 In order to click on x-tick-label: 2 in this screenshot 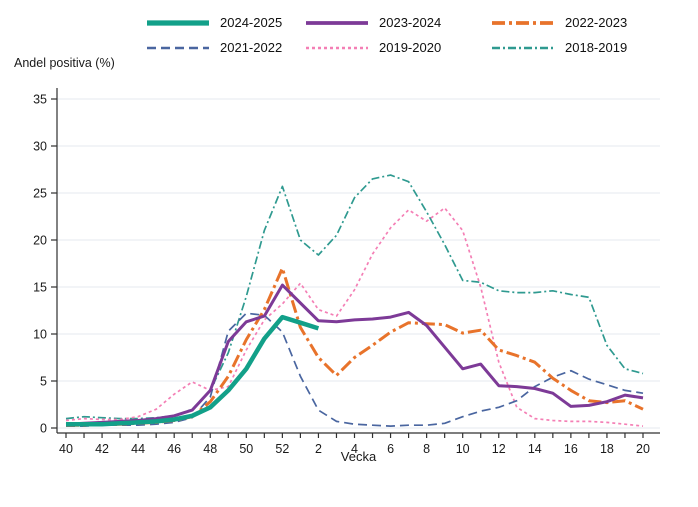, I will do `click(318, 449)`.